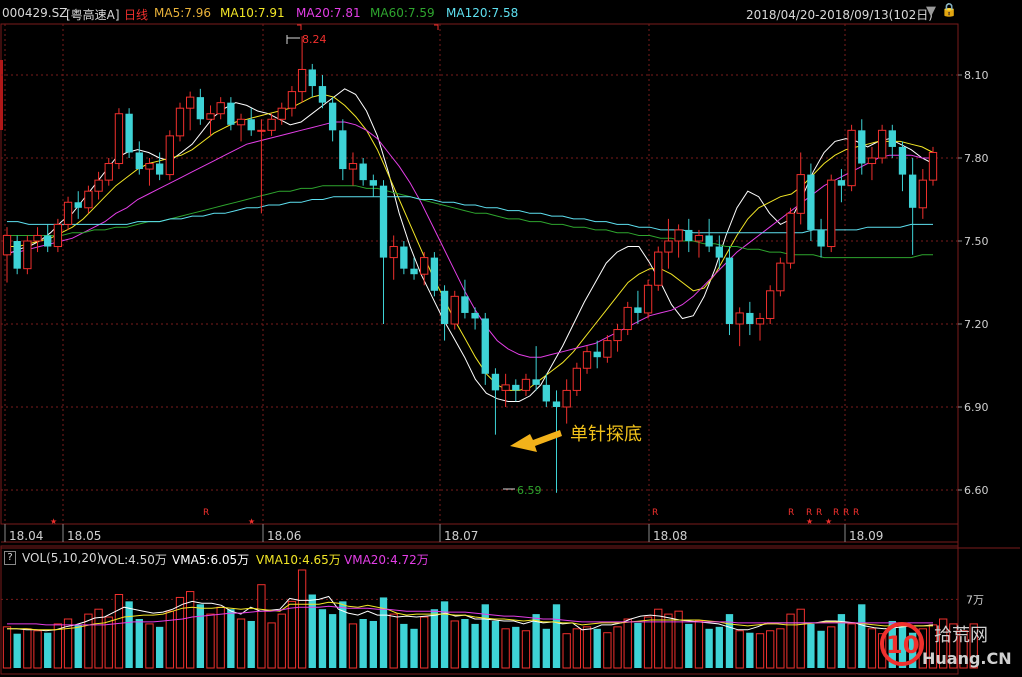  I want to click on single-needle-callout: 单针探底, so click(576, 438).